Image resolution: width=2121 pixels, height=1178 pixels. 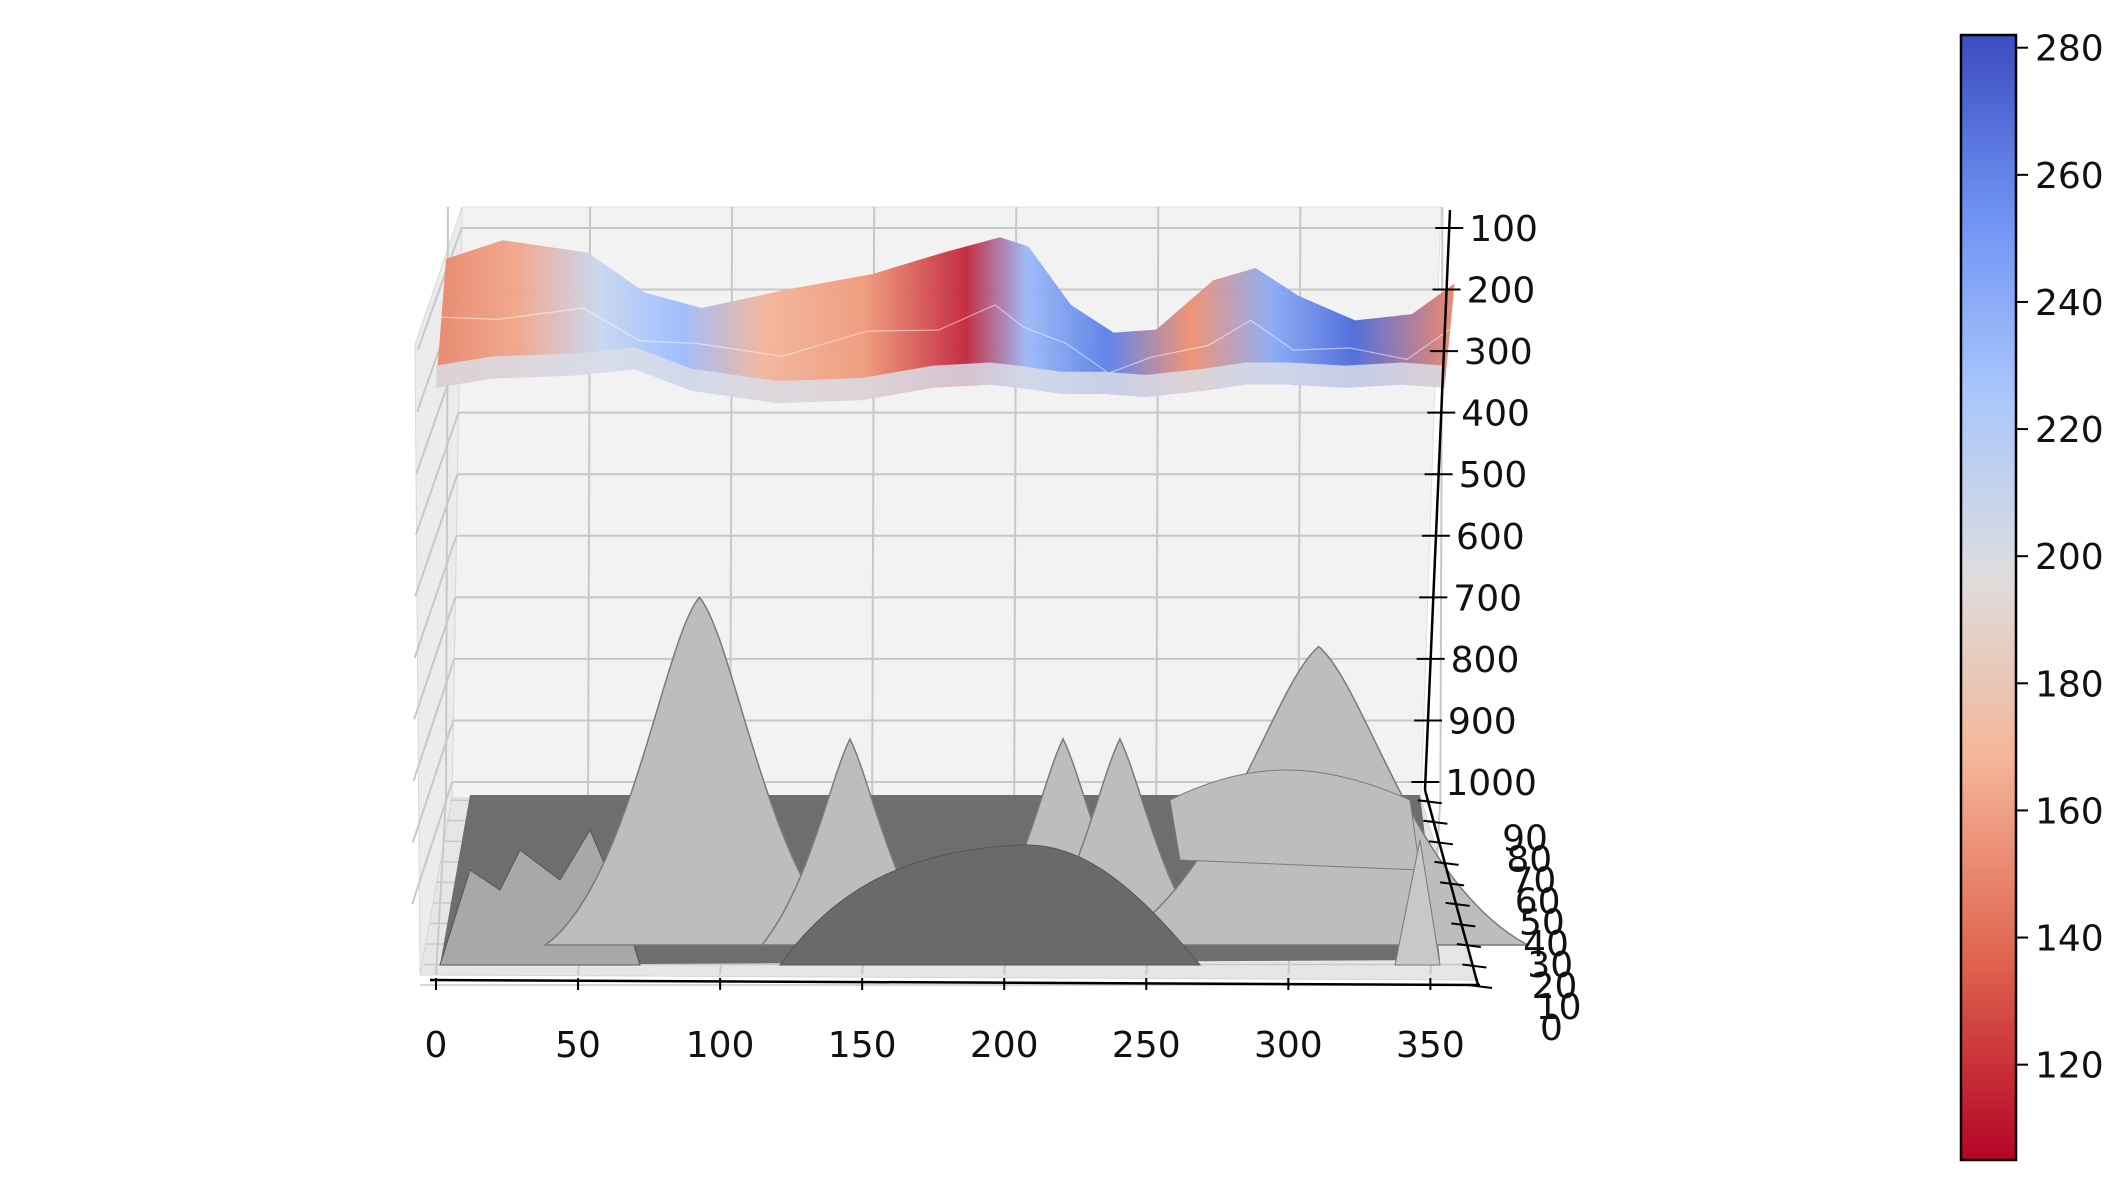 I want to click on y-tick-label: 40, so click(x=1546, y=944).